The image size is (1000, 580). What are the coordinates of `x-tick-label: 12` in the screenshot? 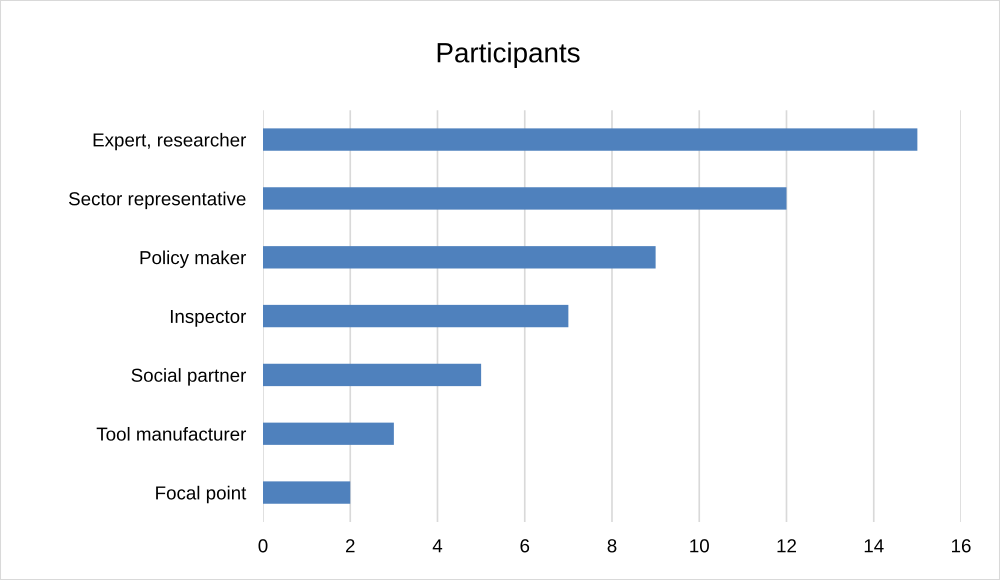 It's located at (787, 545).